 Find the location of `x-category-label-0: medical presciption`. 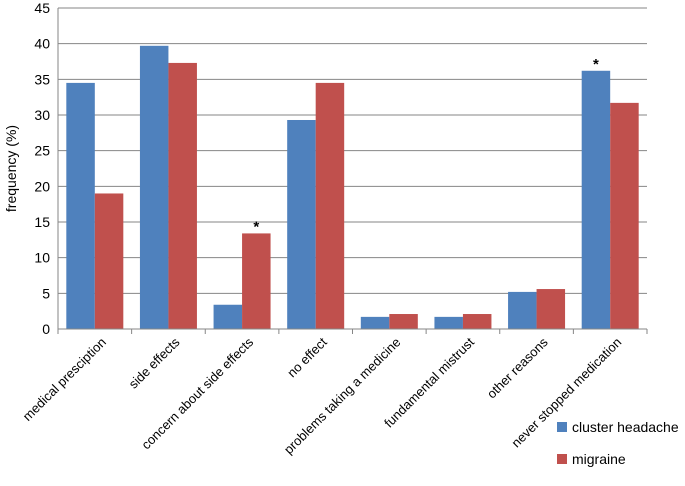

x-category-label-0: medical presciption is located at coordinates (64, 379).